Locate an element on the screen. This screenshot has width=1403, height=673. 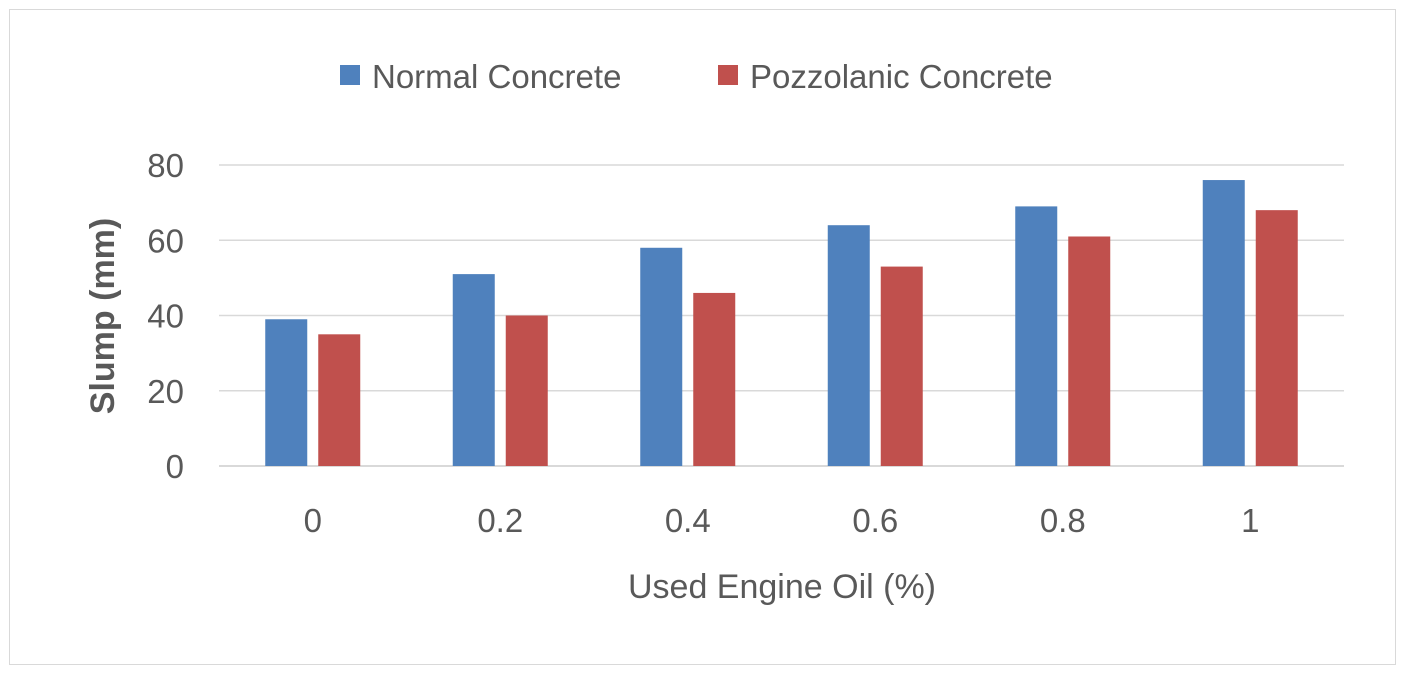
bar-normal-0.4 is located at coordinates (661, 356).